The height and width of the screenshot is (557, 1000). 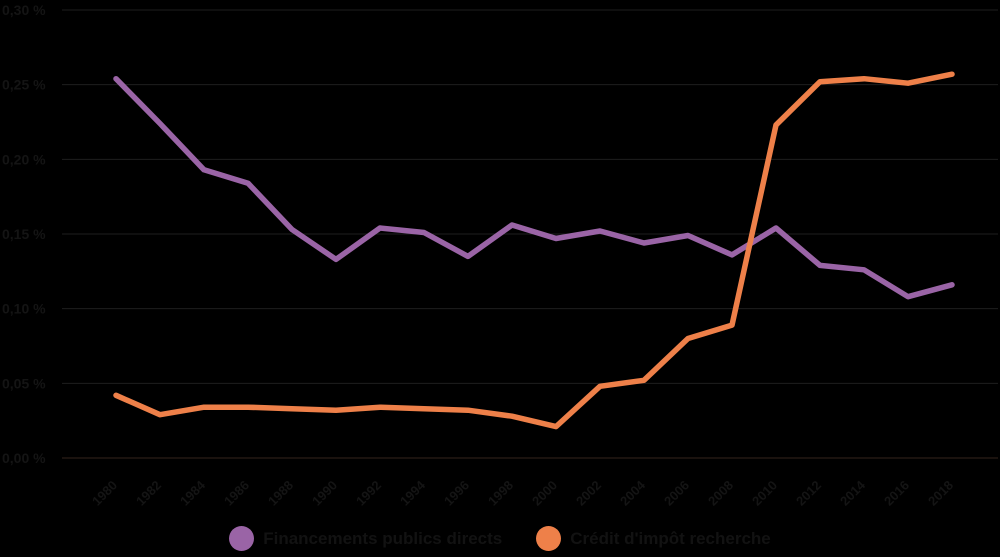 I want to click on x-axis-tick-label: 1986, so click(x=236, y=493).